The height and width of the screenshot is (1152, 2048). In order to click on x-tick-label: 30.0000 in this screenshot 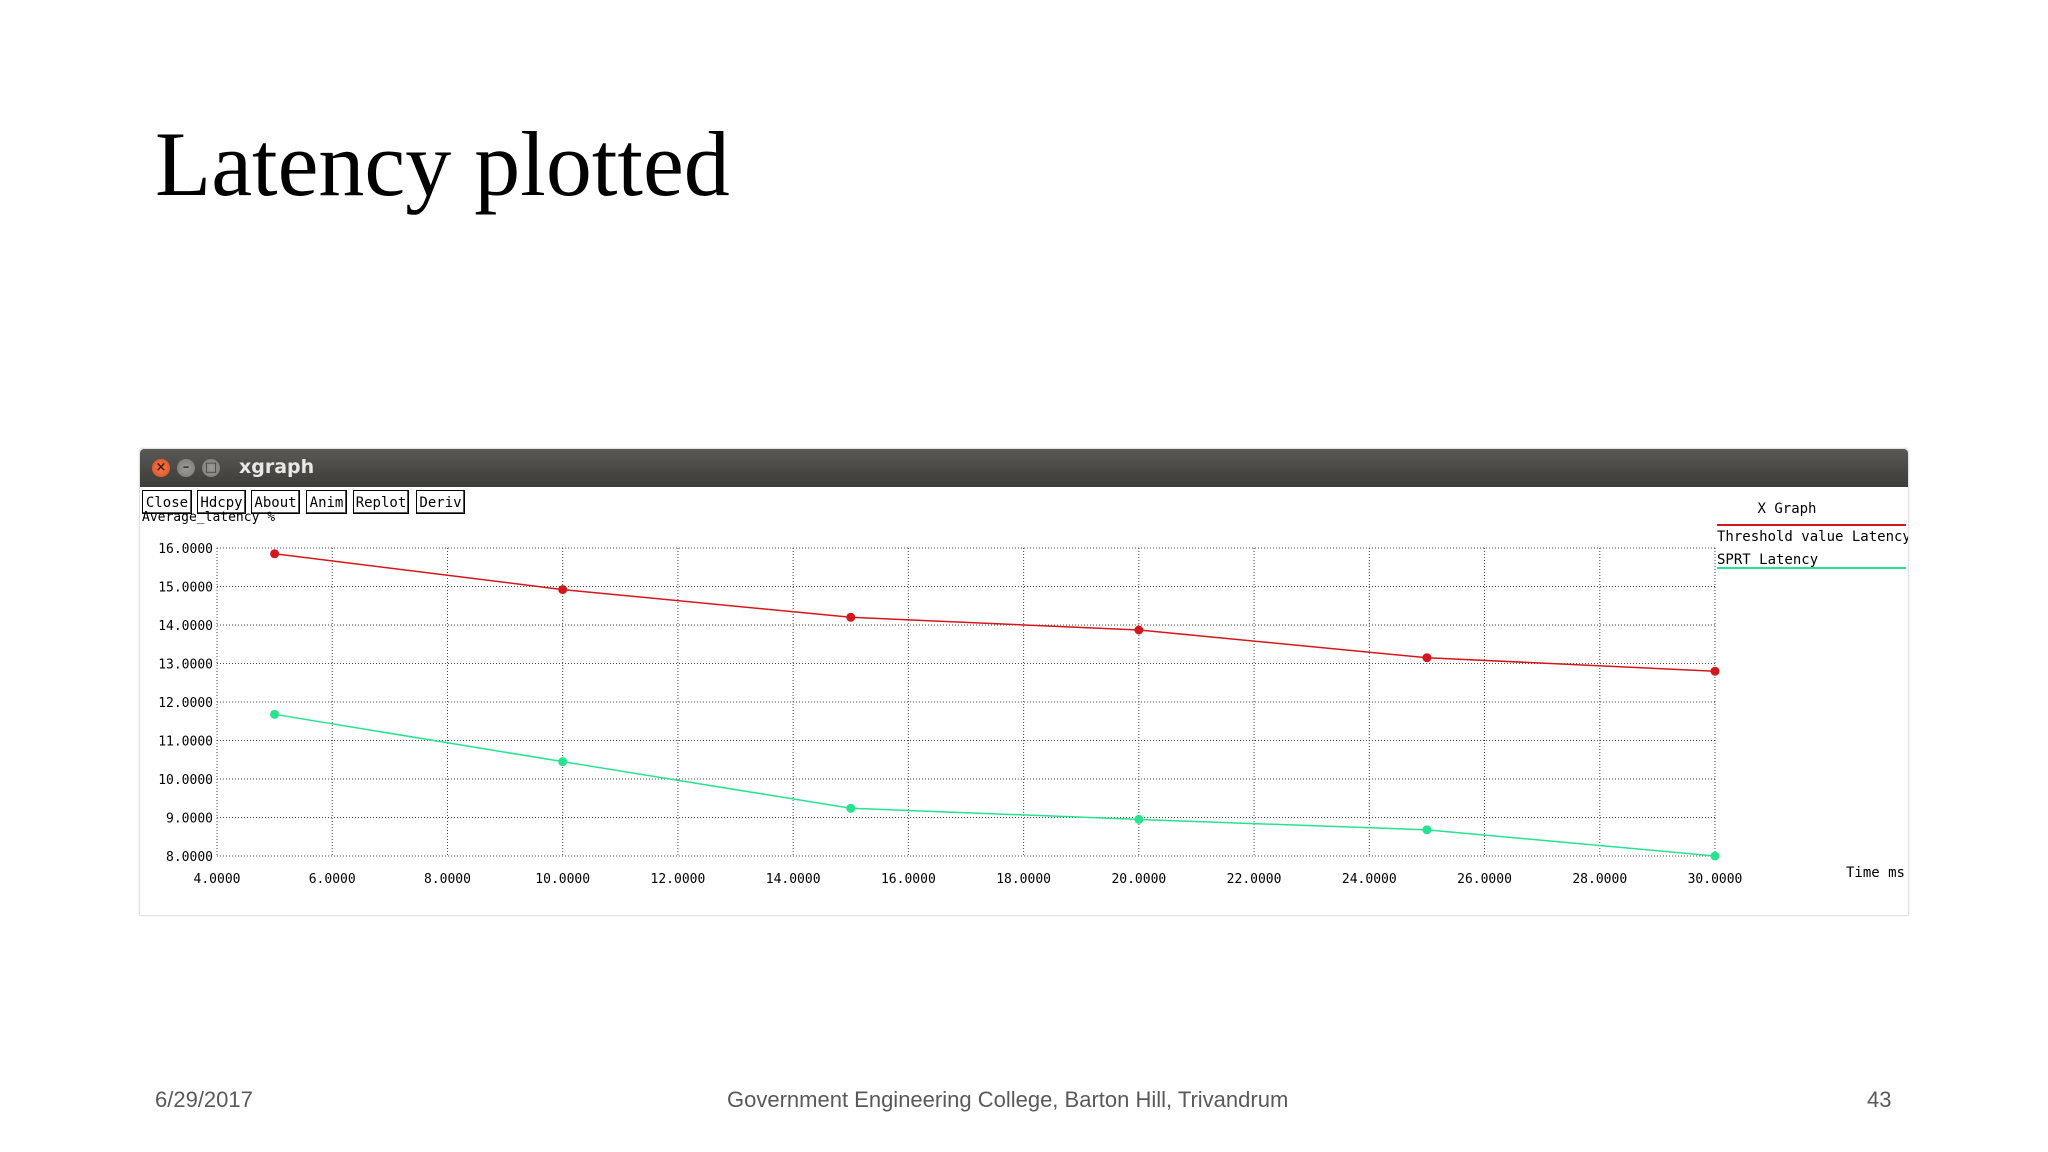, I will do `click(1715, 879)`.